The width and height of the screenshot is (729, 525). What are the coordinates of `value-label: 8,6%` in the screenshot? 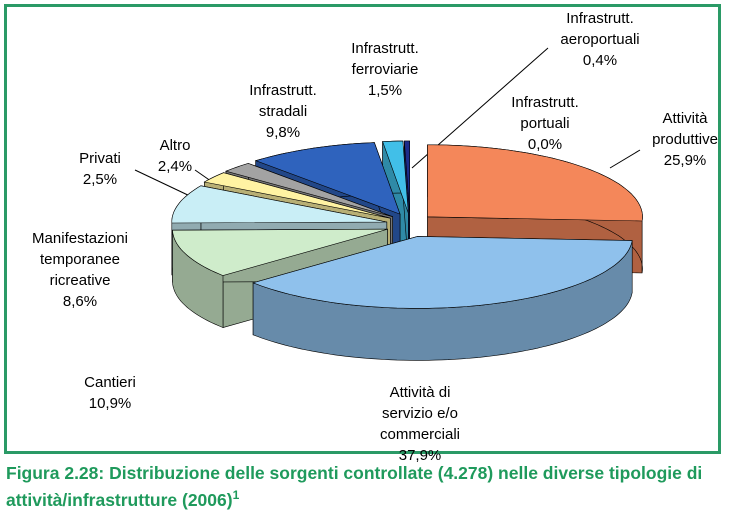 It's located at (80, 301).